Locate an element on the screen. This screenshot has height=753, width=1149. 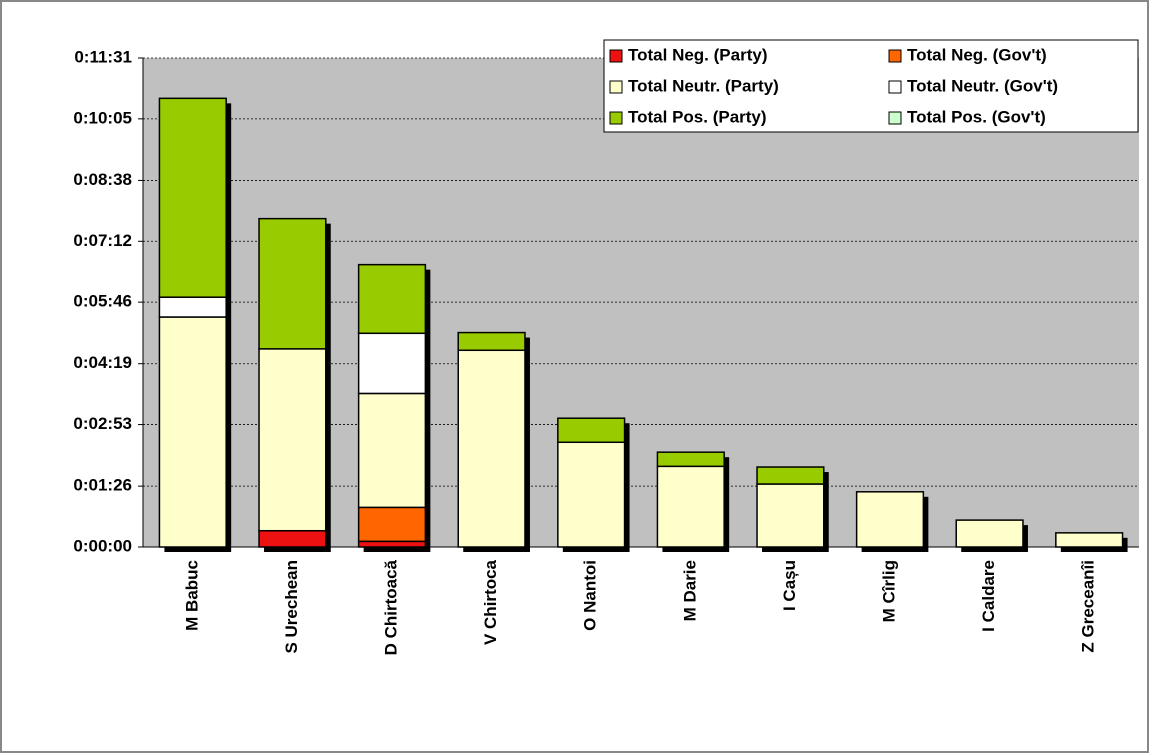
x-tick-label: M Darie is located at coordinates (689, 590).